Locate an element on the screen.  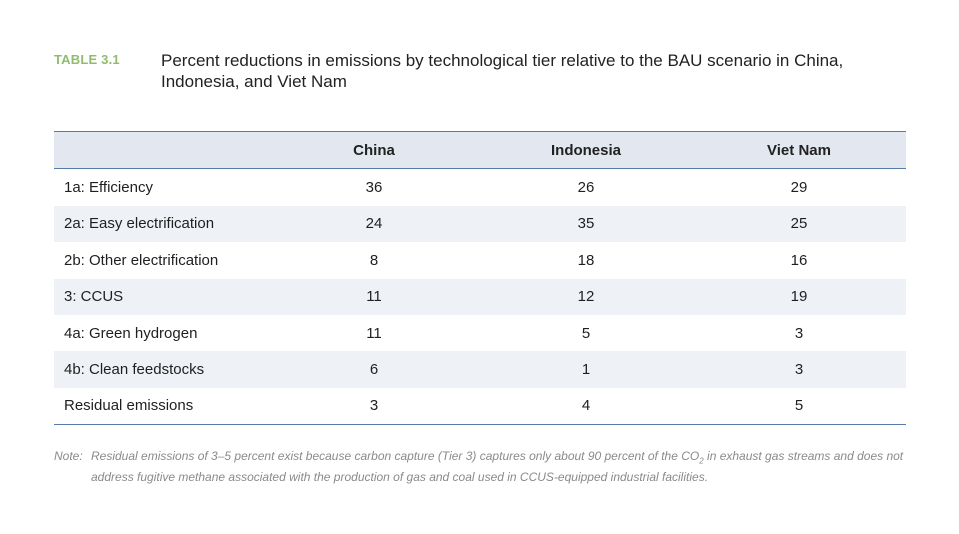
row-label: 1a: Efficiency is located at coordinates (108, 188).